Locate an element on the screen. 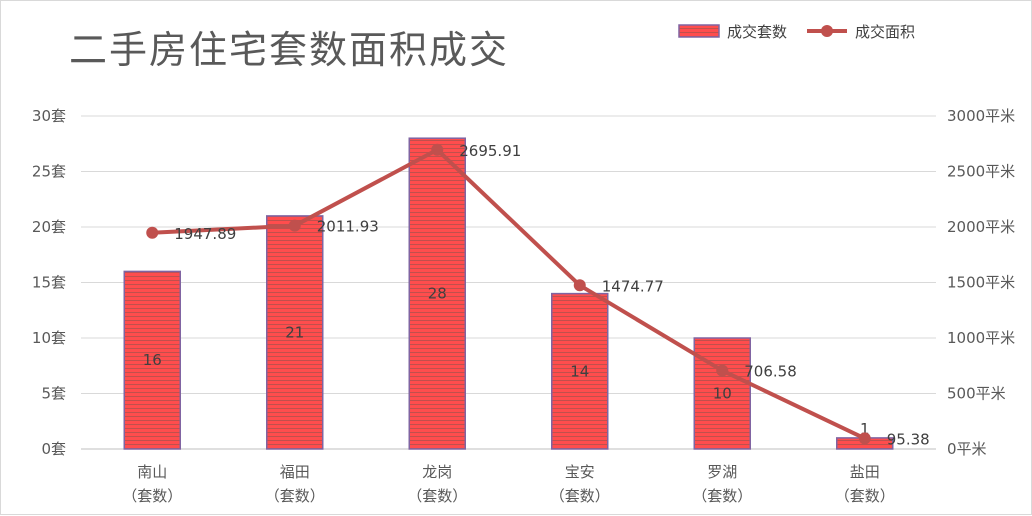  right-tick-label: 1500平米 is located at coordinates (981, 283).